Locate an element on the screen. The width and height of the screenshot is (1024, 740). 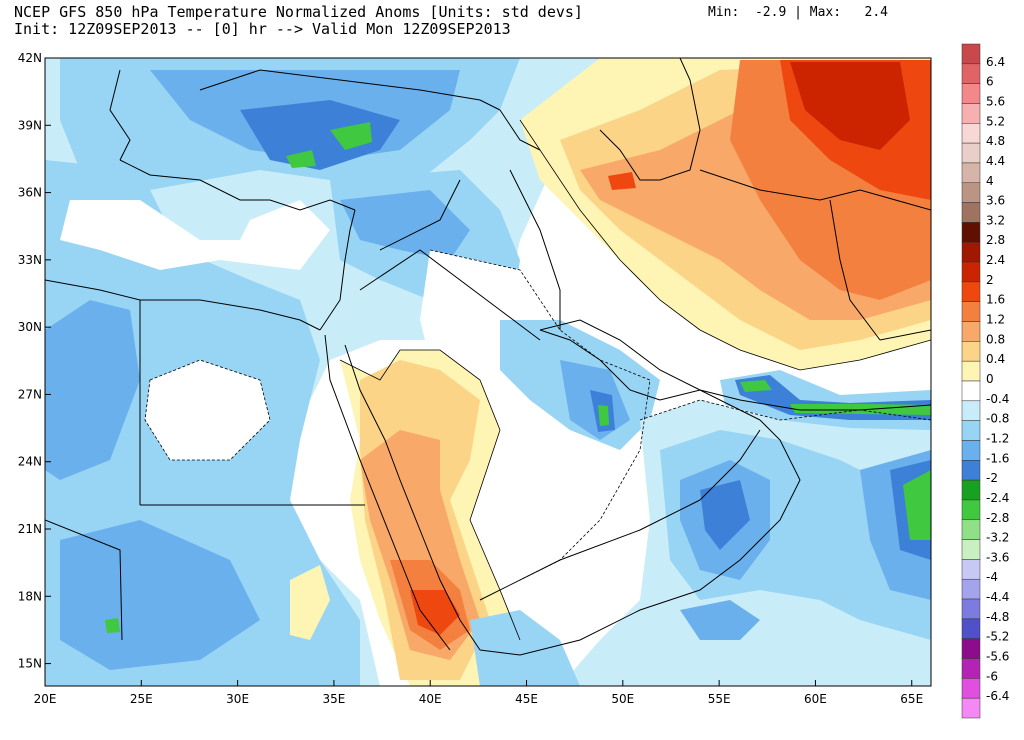
contour-neg-arabia is located at coordinates (540, 415).